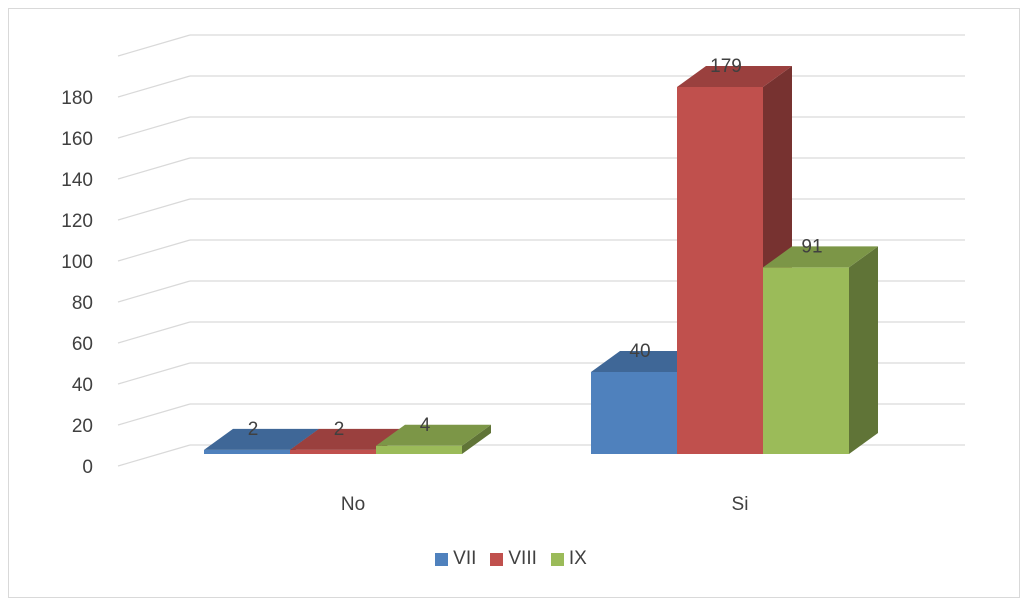  Describe the element at coordinates (442, 559) in the screenshot. I see `legend-swatch-vii` at that location.